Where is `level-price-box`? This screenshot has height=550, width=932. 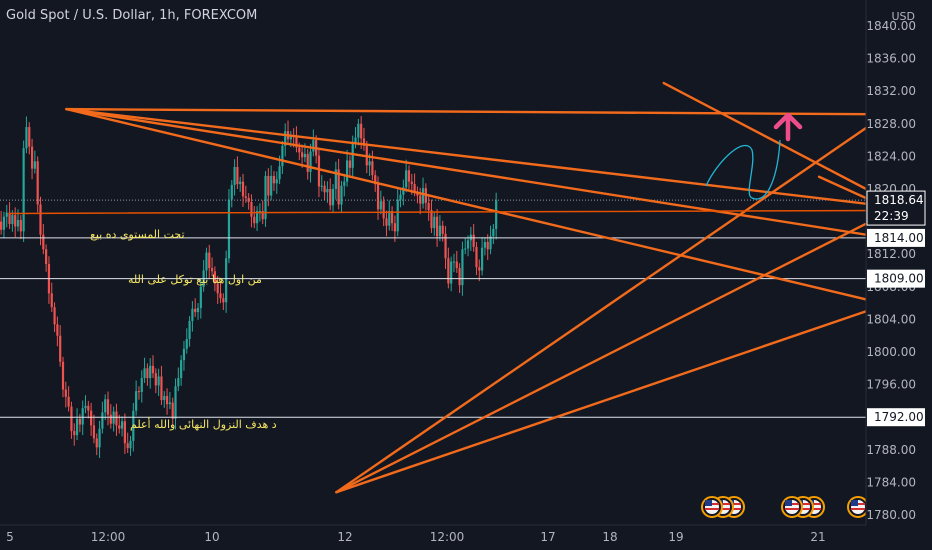
level-price-box is located at coordinates (896, 417).